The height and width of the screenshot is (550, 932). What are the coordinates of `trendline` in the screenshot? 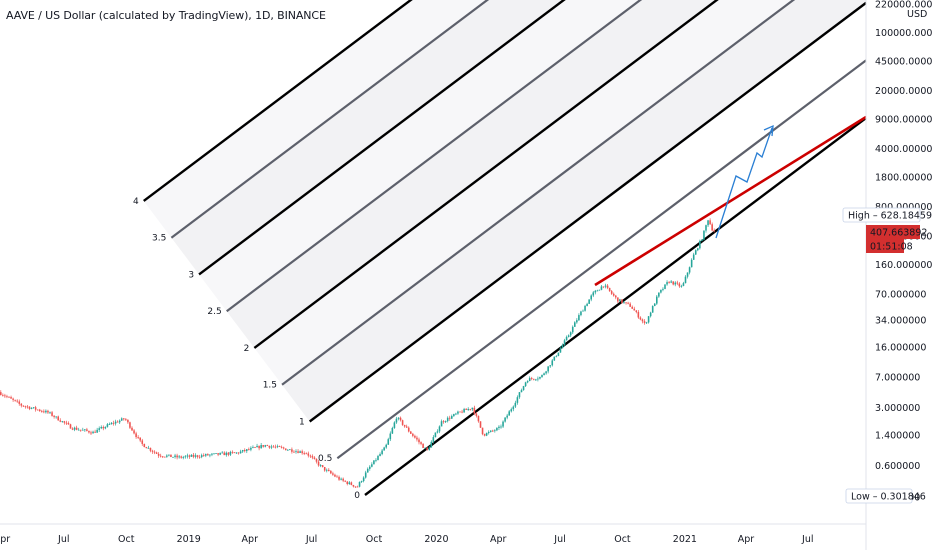 It's located at (730, 201).